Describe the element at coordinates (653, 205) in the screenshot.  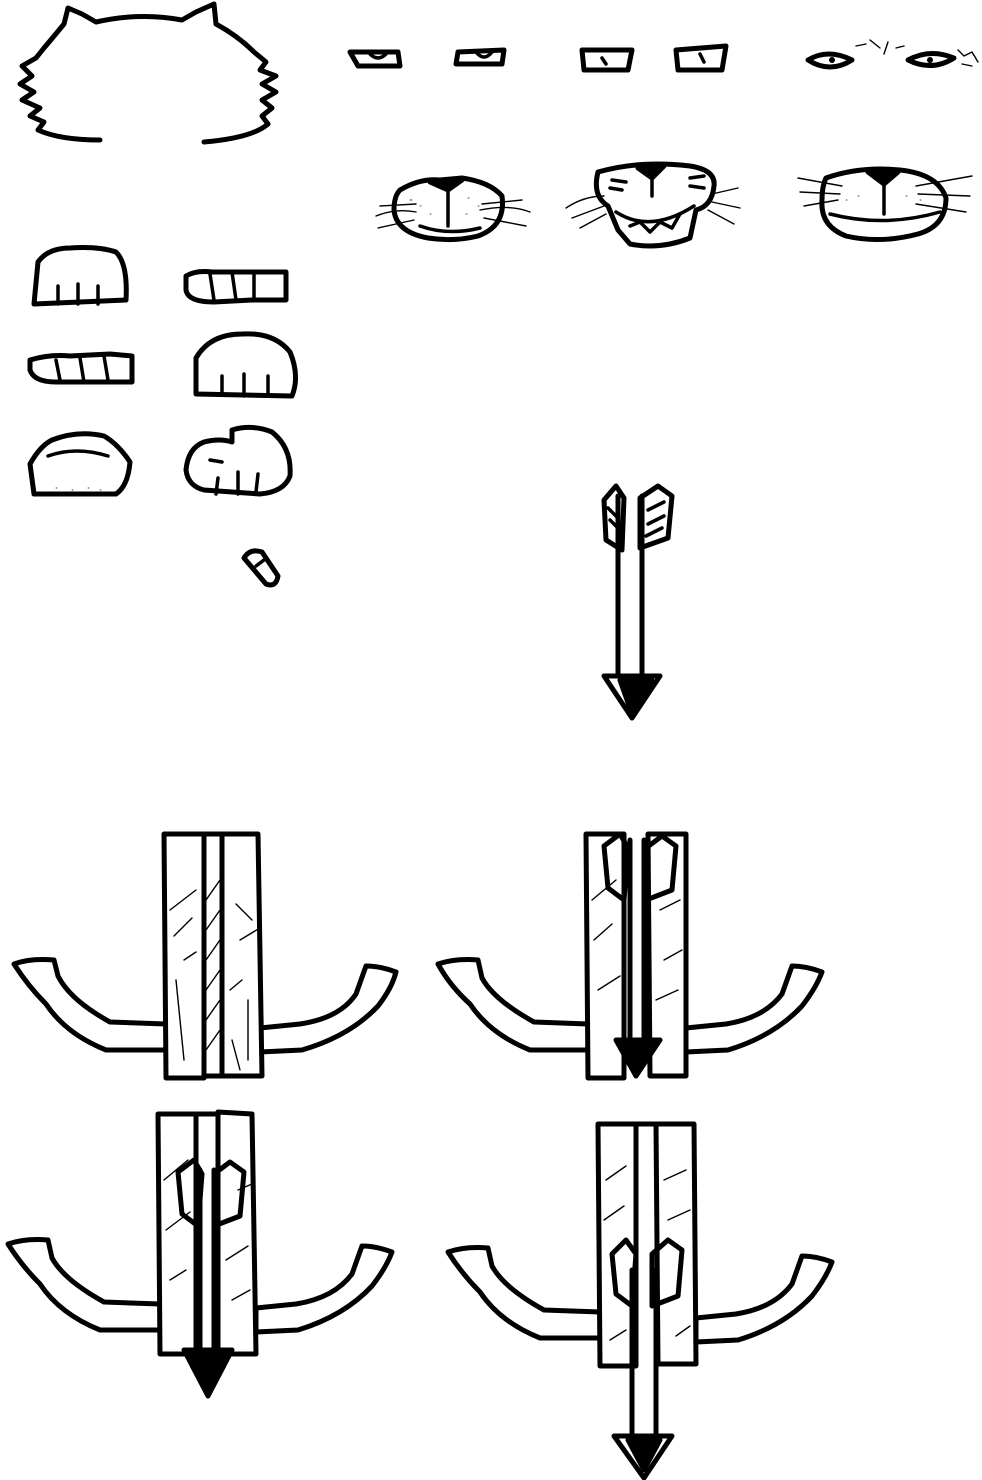
I see `muzzle-snarl` at that location.